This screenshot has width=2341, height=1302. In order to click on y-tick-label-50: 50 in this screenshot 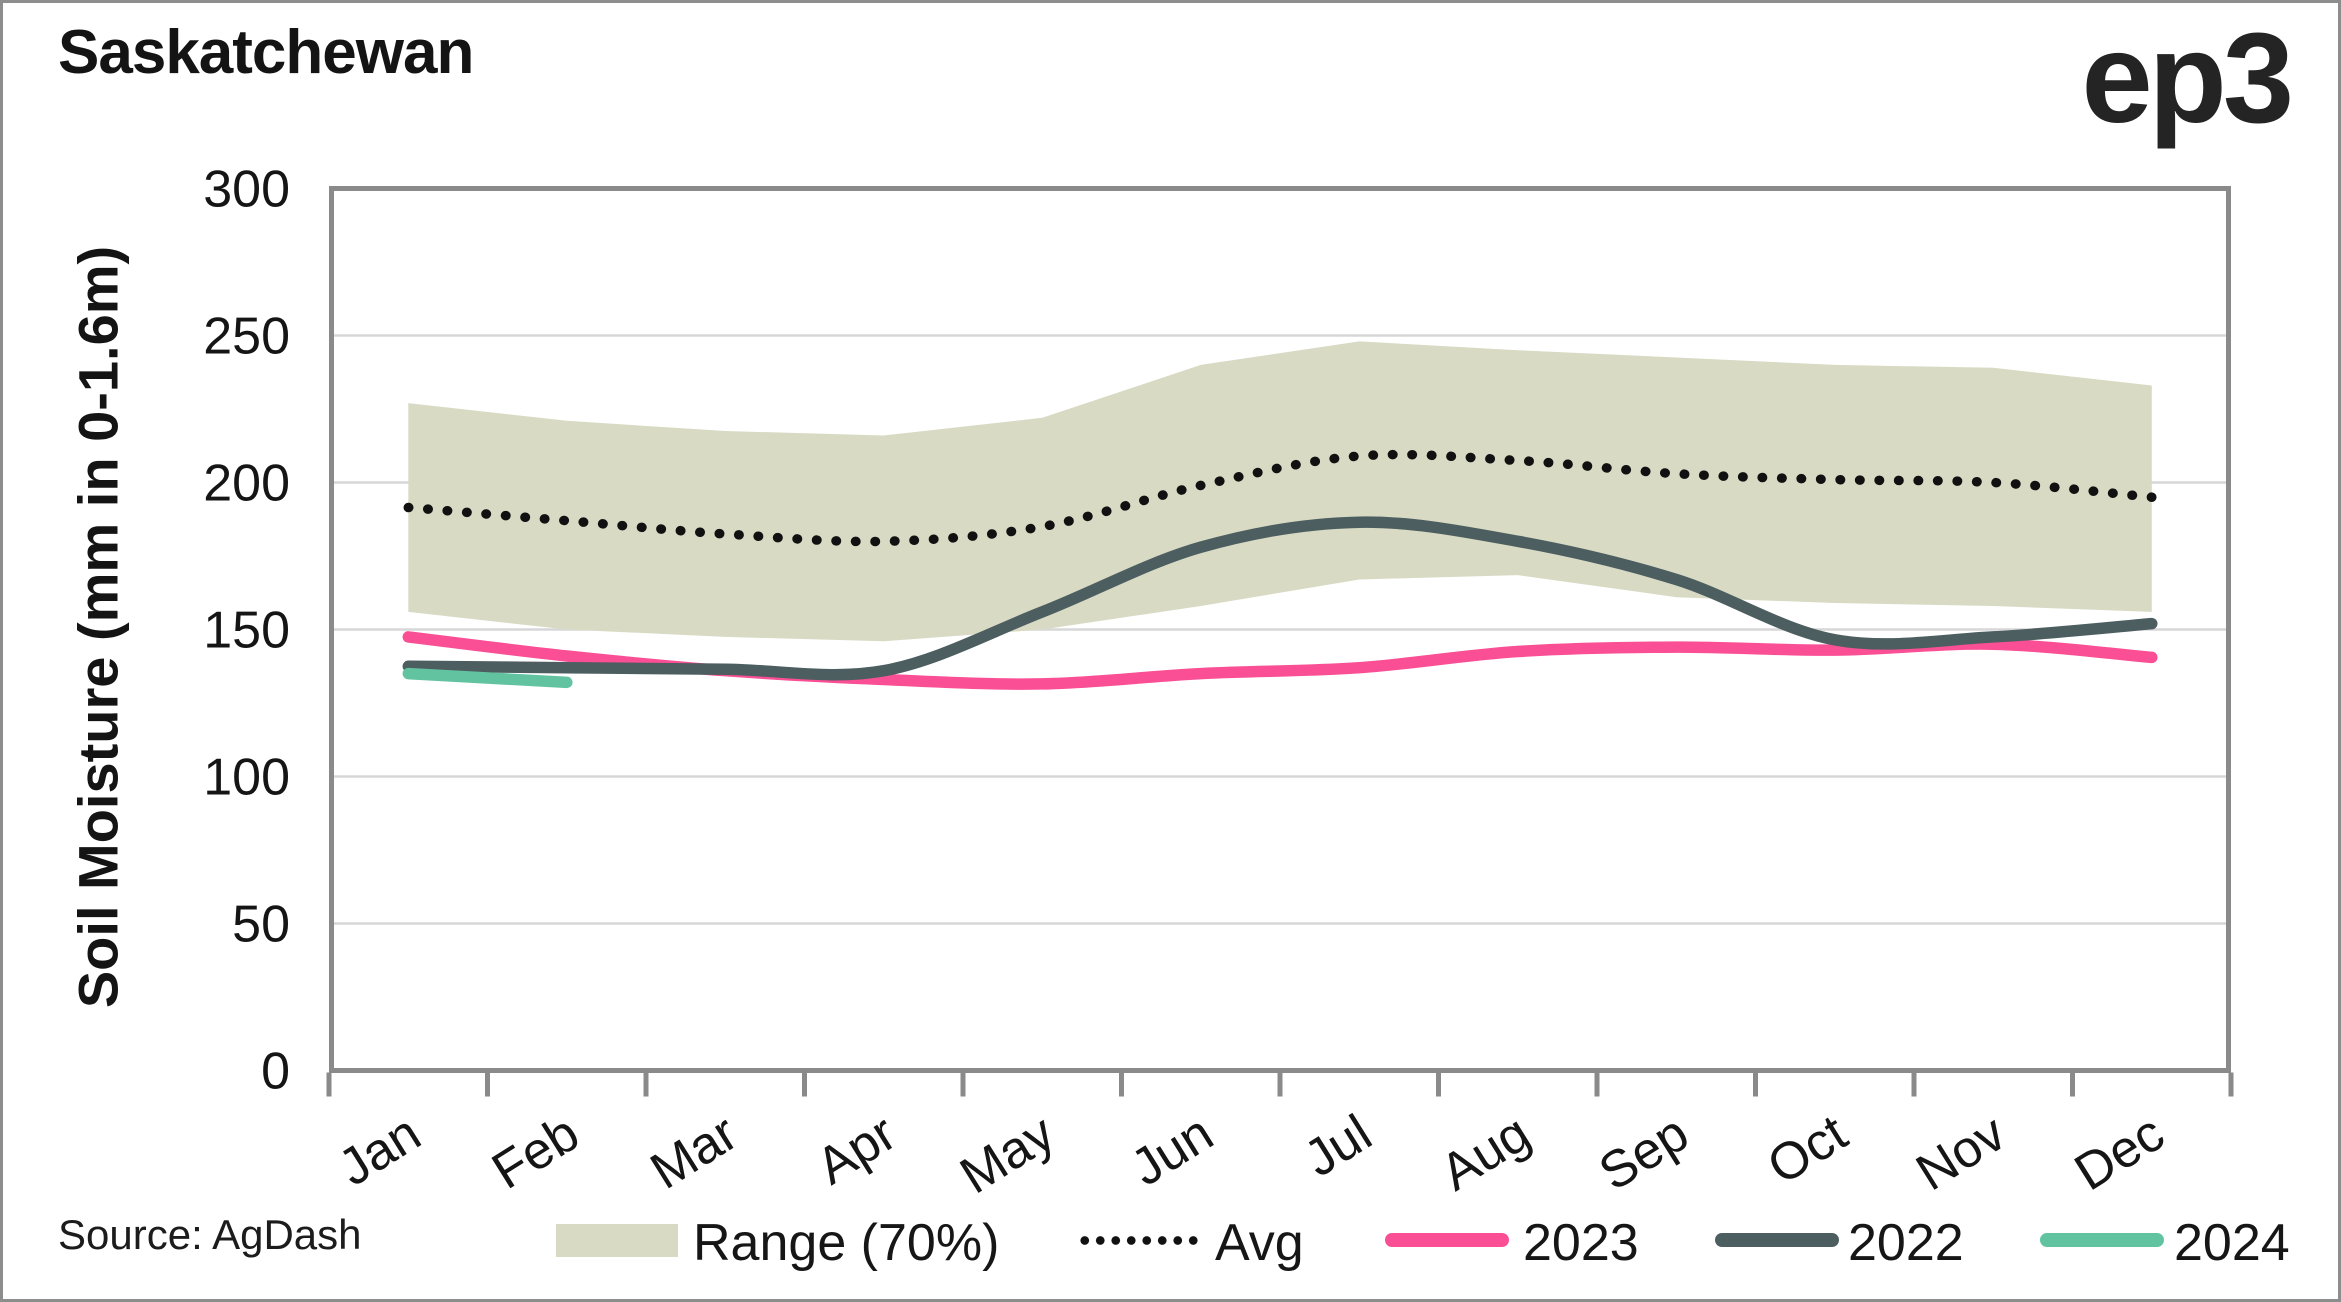, I will do `click(261, 925)`.